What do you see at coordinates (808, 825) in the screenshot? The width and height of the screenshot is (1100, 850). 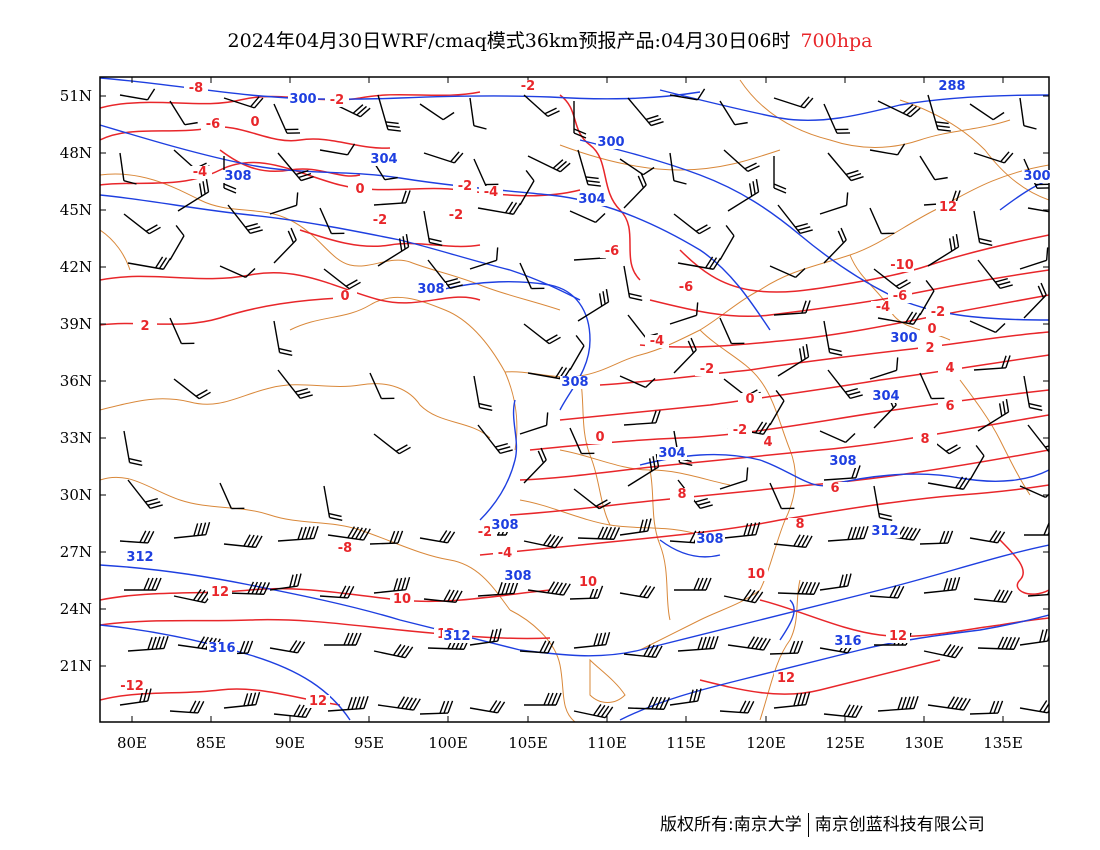 I see `footer-separator` at bounding box center [808, 825].